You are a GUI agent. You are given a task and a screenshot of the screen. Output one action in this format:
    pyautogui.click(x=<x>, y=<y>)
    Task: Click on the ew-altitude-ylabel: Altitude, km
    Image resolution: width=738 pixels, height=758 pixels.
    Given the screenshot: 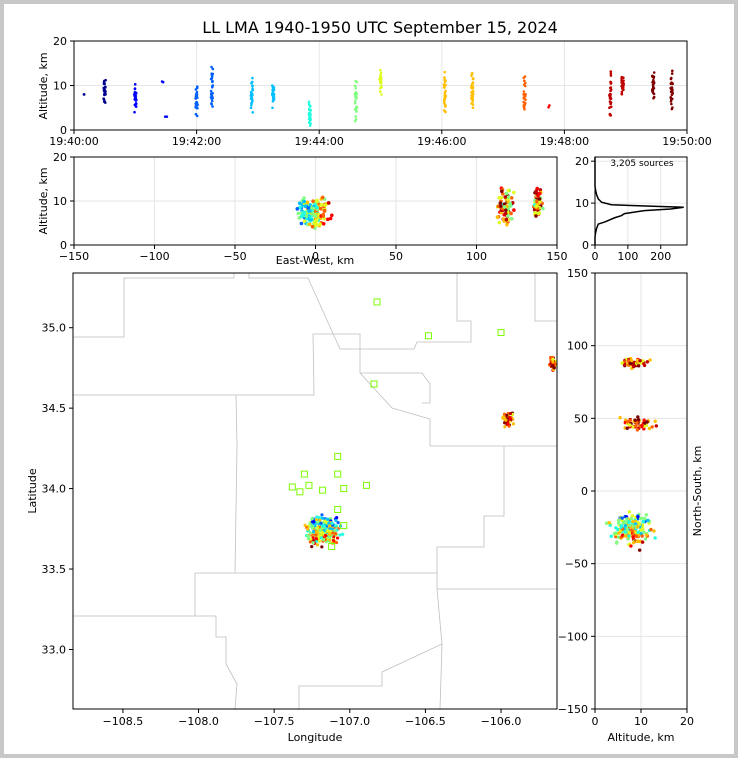 What is the action you would take?
    pyautogui.click(x=43, y=200)
    